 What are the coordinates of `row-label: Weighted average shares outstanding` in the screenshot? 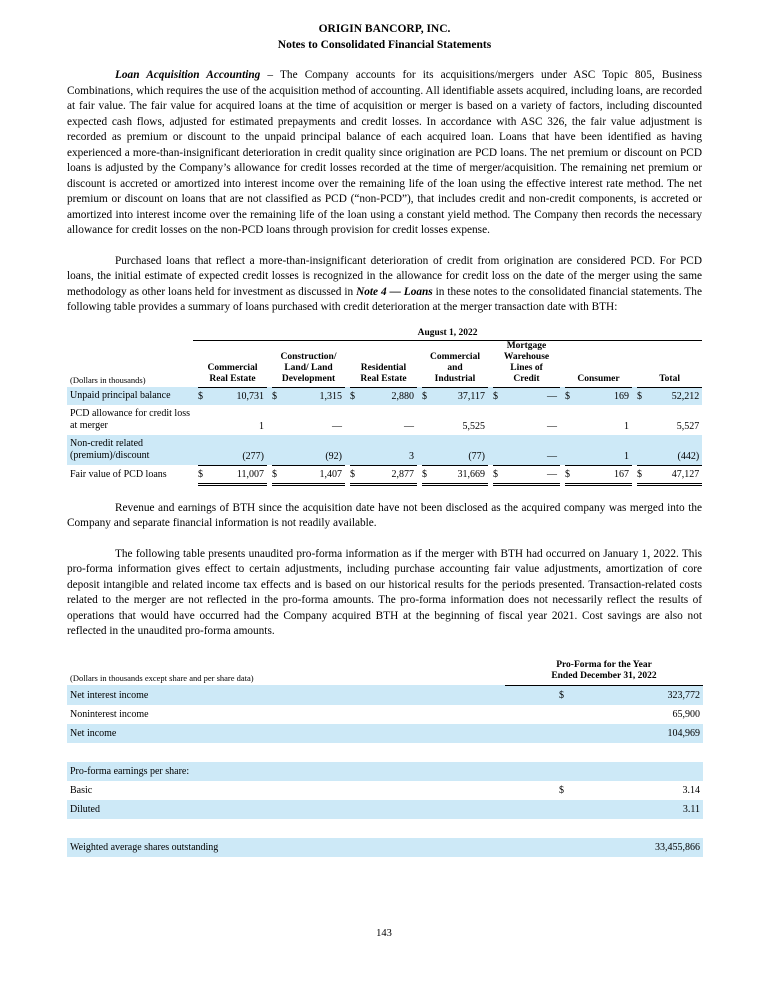 It's located at (144, 847).